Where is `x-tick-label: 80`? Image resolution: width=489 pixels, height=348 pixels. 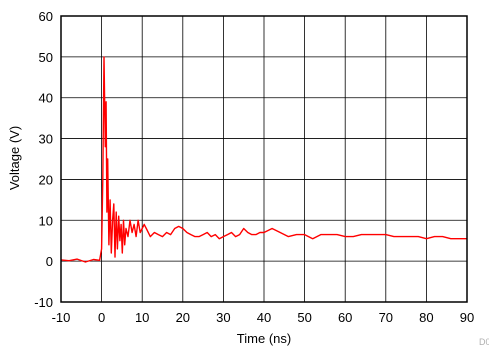 x-tick-label: 80 is located at coordinates (426, 317).